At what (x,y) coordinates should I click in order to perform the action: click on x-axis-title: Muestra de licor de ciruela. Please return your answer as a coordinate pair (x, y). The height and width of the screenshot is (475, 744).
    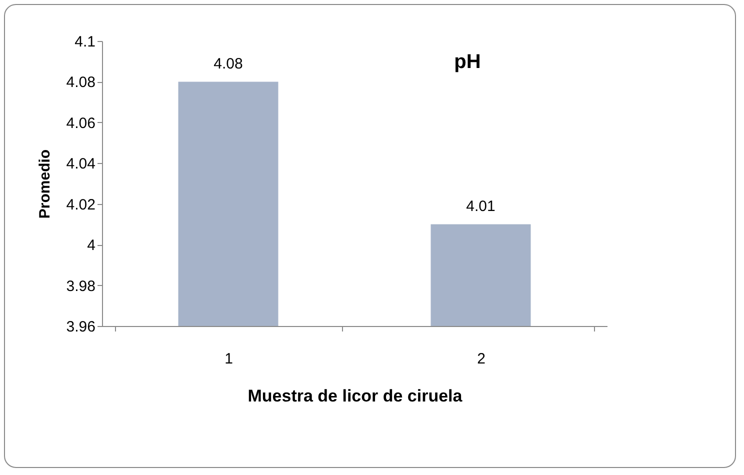
    Looking at the image, I should click on (355, 396).